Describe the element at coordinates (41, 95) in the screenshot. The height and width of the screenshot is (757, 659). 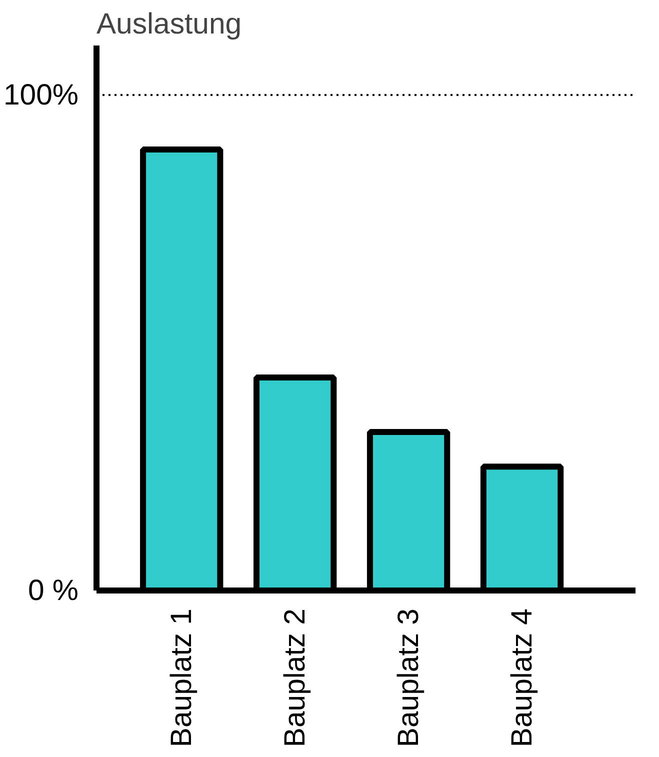
I see `y-tick-label: 100%` at that location.